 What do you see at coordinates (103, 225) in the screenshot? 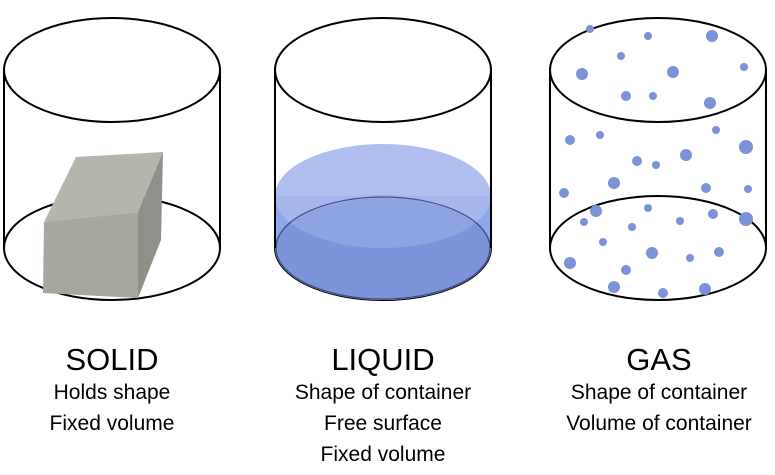
I see `solid-block` at bounding box center [103, 225].